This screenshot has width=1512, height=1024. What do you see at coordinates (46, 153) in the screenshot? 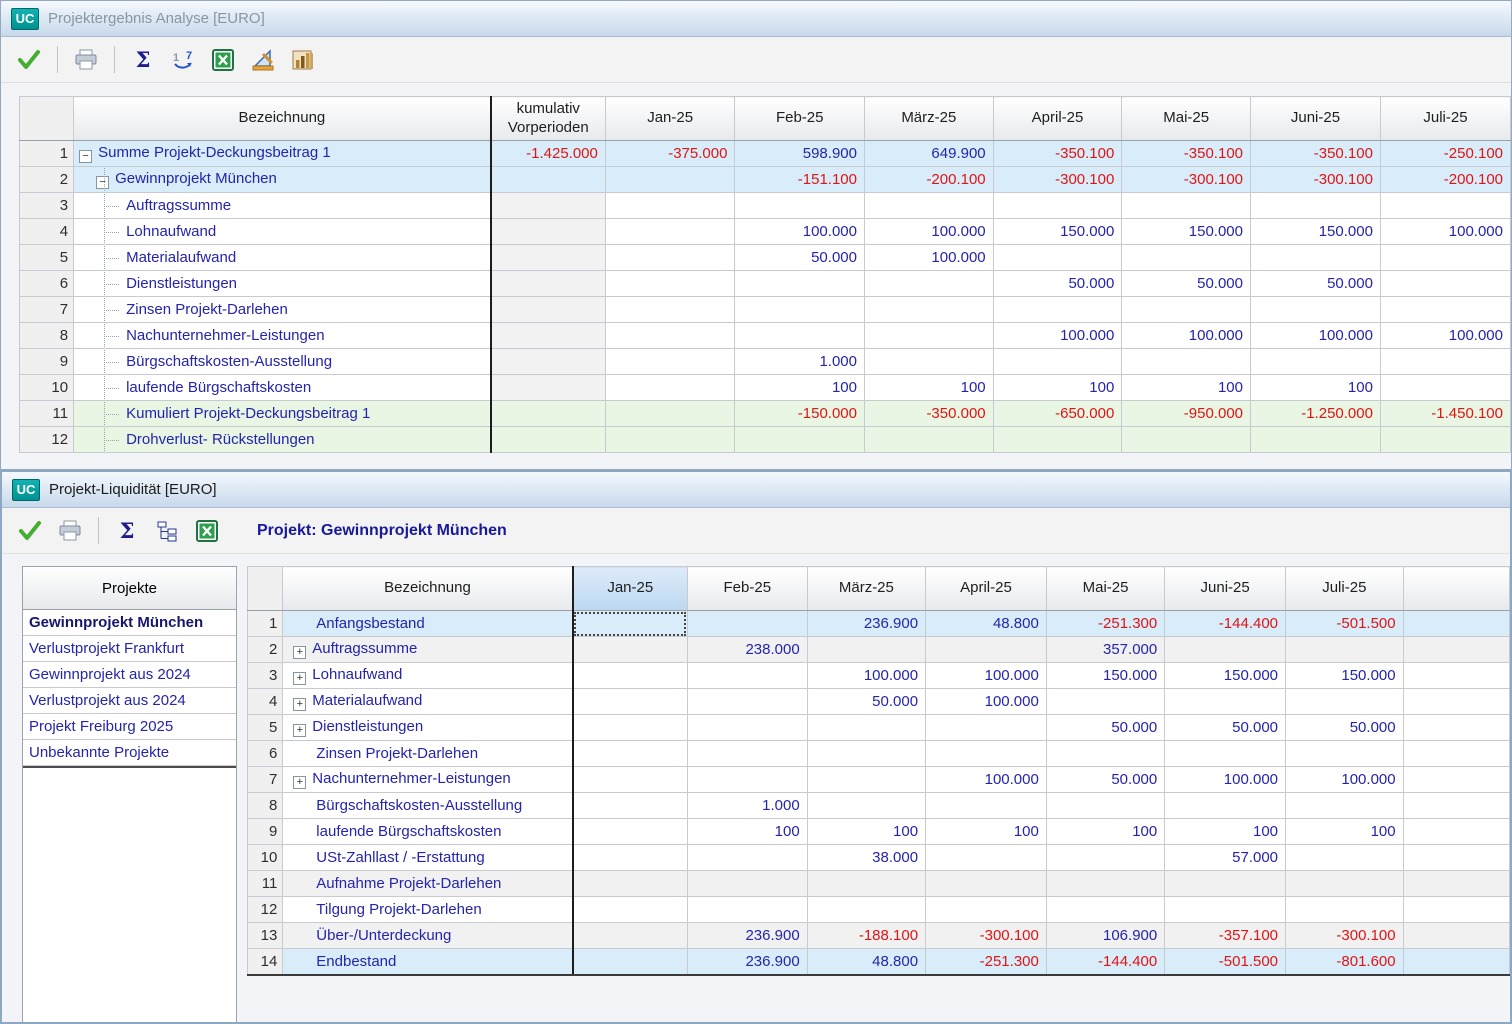
I see `row-number: 1` at bounding box center [46, 153].